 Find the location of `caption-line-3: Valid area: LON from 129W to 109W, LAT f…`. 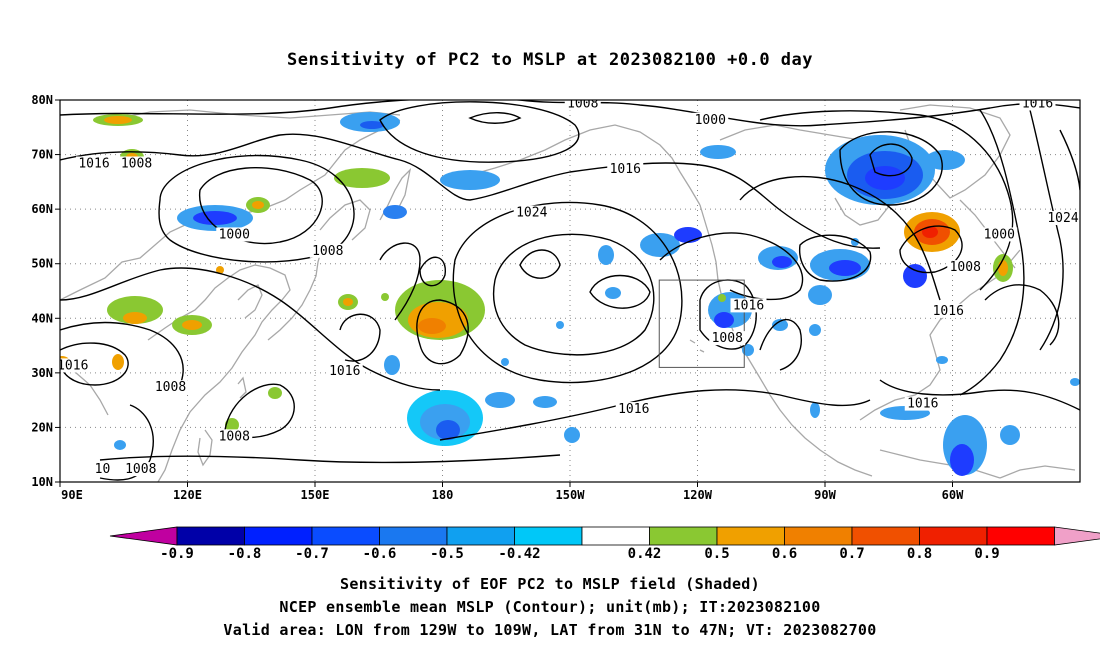

caption-line-3: Valid area: LON from 129W to 109W, LAT f… is located at coordinates (550, 630).